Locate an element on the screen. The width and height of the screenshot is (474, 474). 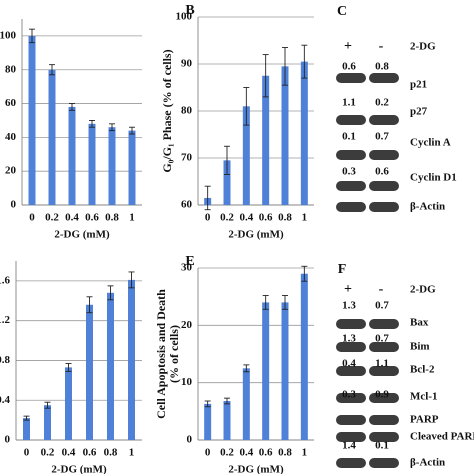
y-tick-label: 100 is located at coordinates (8, 35).